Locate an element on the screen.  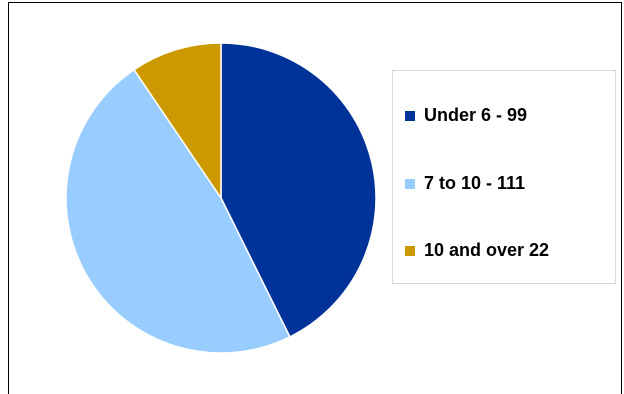
legend-item-7-to-10: 7 to 10 - 111 is located at coordinates (465, 183).